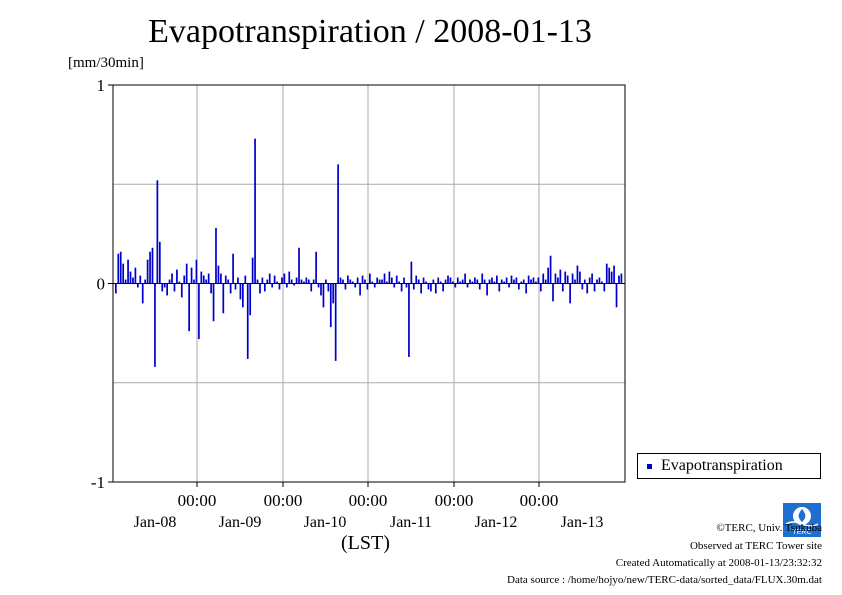 This screenshot has width=842, height=595. What do you see at coordinates (101, 85) in the screenshot?
I see `y-tick-label: 1` at bounding box center [101, 85].